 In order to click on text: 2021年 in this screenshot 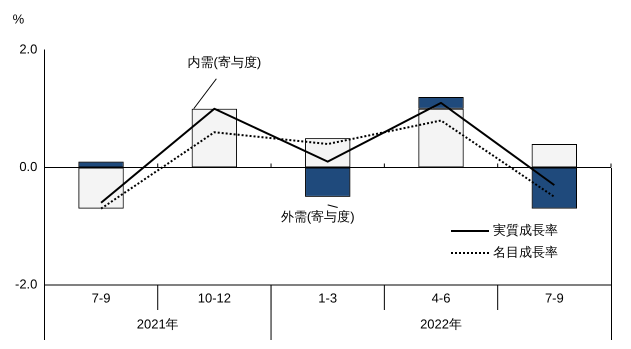, I will do `click(157, 324)`.